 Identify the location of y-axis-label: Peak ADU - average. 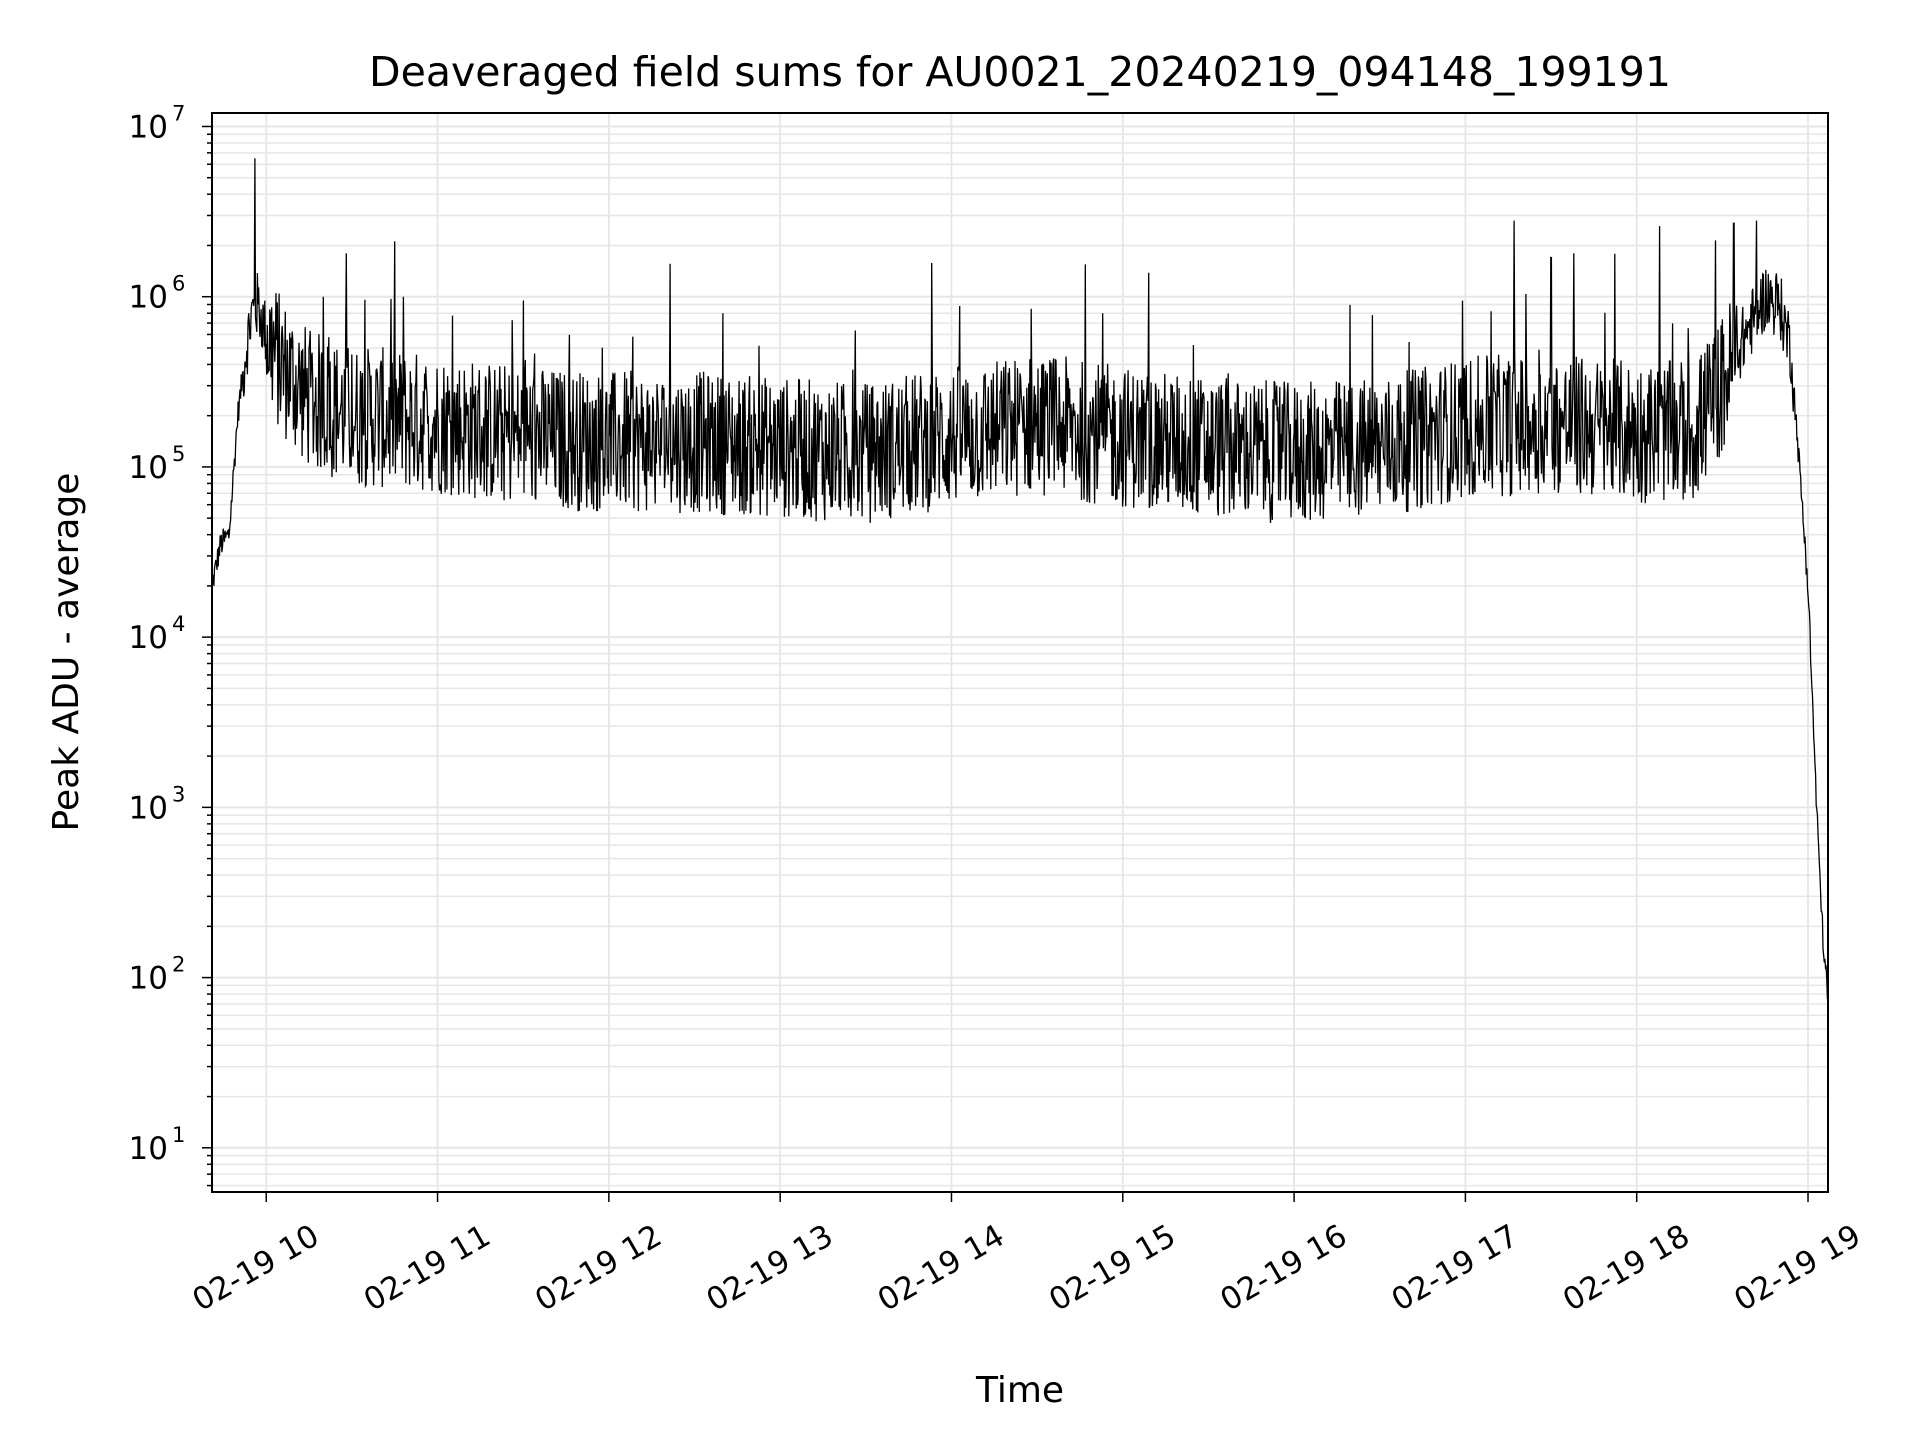
(66, 652).